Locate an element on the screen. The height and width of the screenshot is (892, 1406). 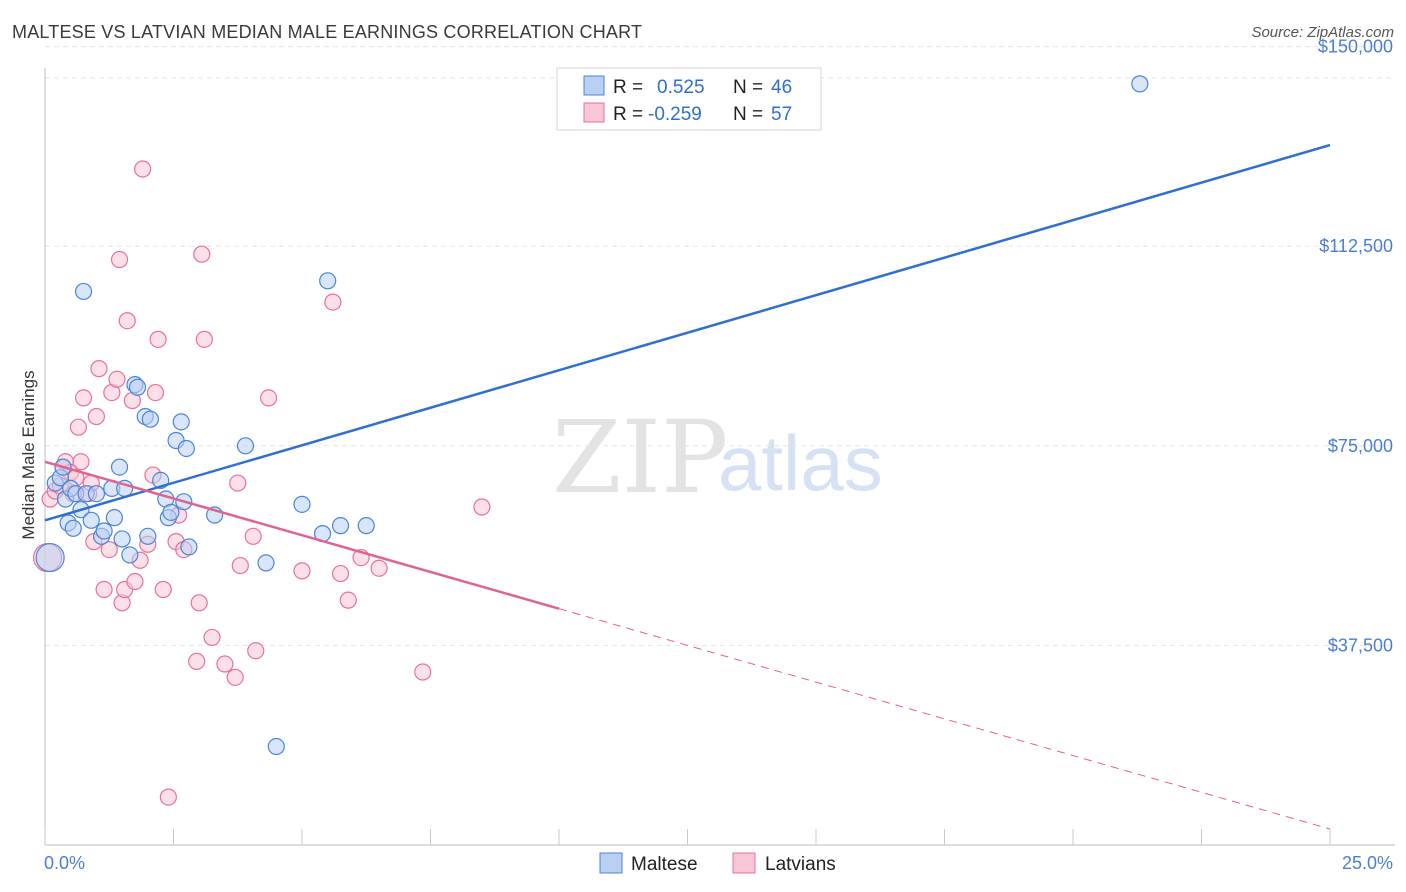
latvians-n-value: 57 is located at coordinates (781, 114).